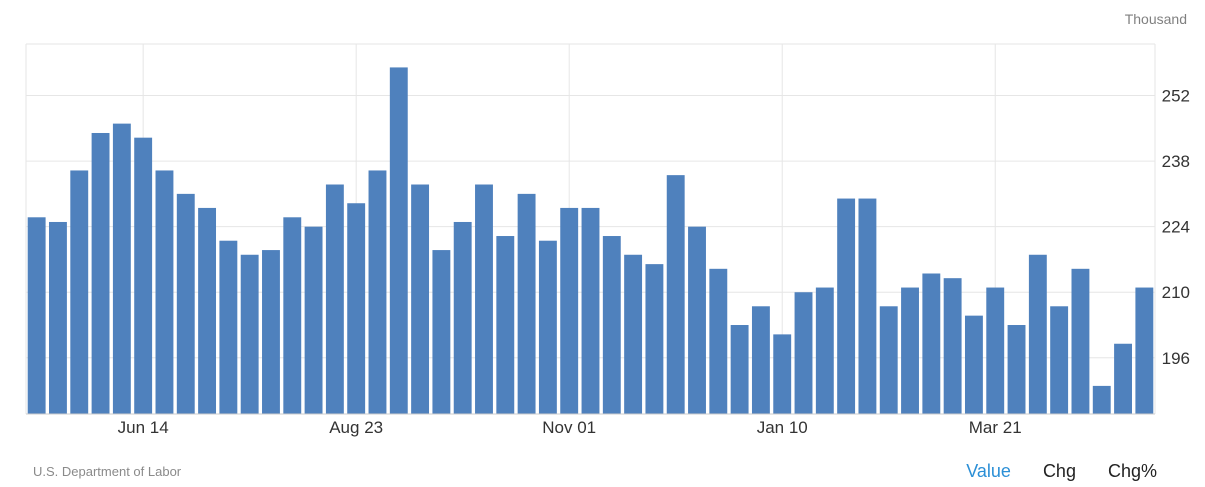 Image resolution: width=1205 pixels, height=487 pixels. I want to click on x-axis: Jun 14 Aug 23 Nov 01 Jan 10 Mar 21, so click(590, 425).